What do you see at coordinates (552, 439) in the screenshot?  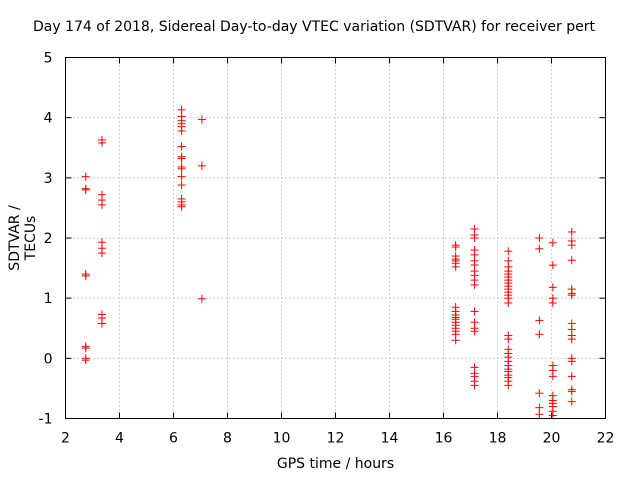 I see `x-tick-label: 20` at bounding box center [552, 439].